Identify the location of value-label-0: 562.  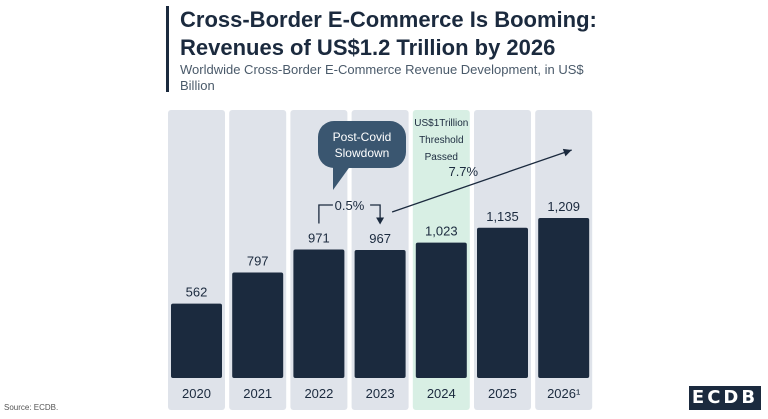
(197, 292).